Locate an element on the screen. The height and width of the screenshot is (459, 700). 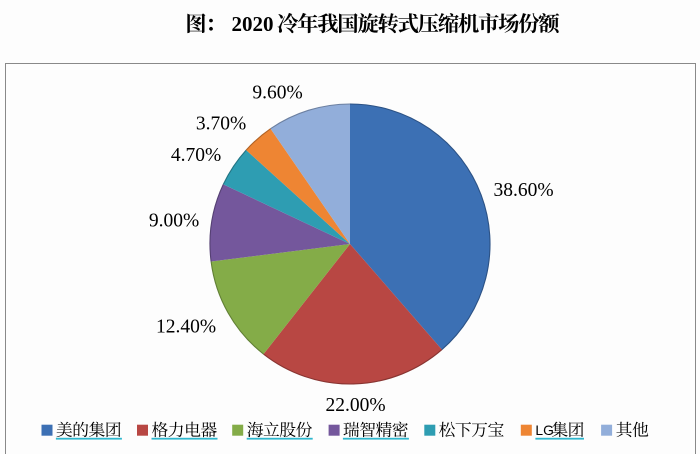
svg-text: 4.70% is located at coordinates (196, 155).